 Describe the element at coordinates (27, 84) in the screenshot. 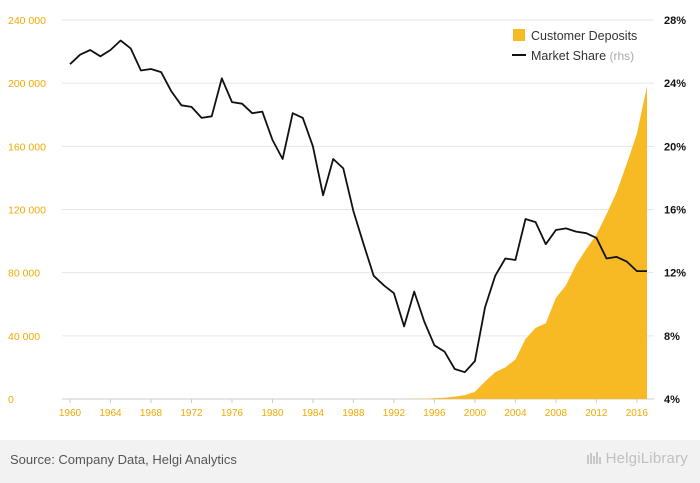

I see `left-tick-label: 200 000` at that location.